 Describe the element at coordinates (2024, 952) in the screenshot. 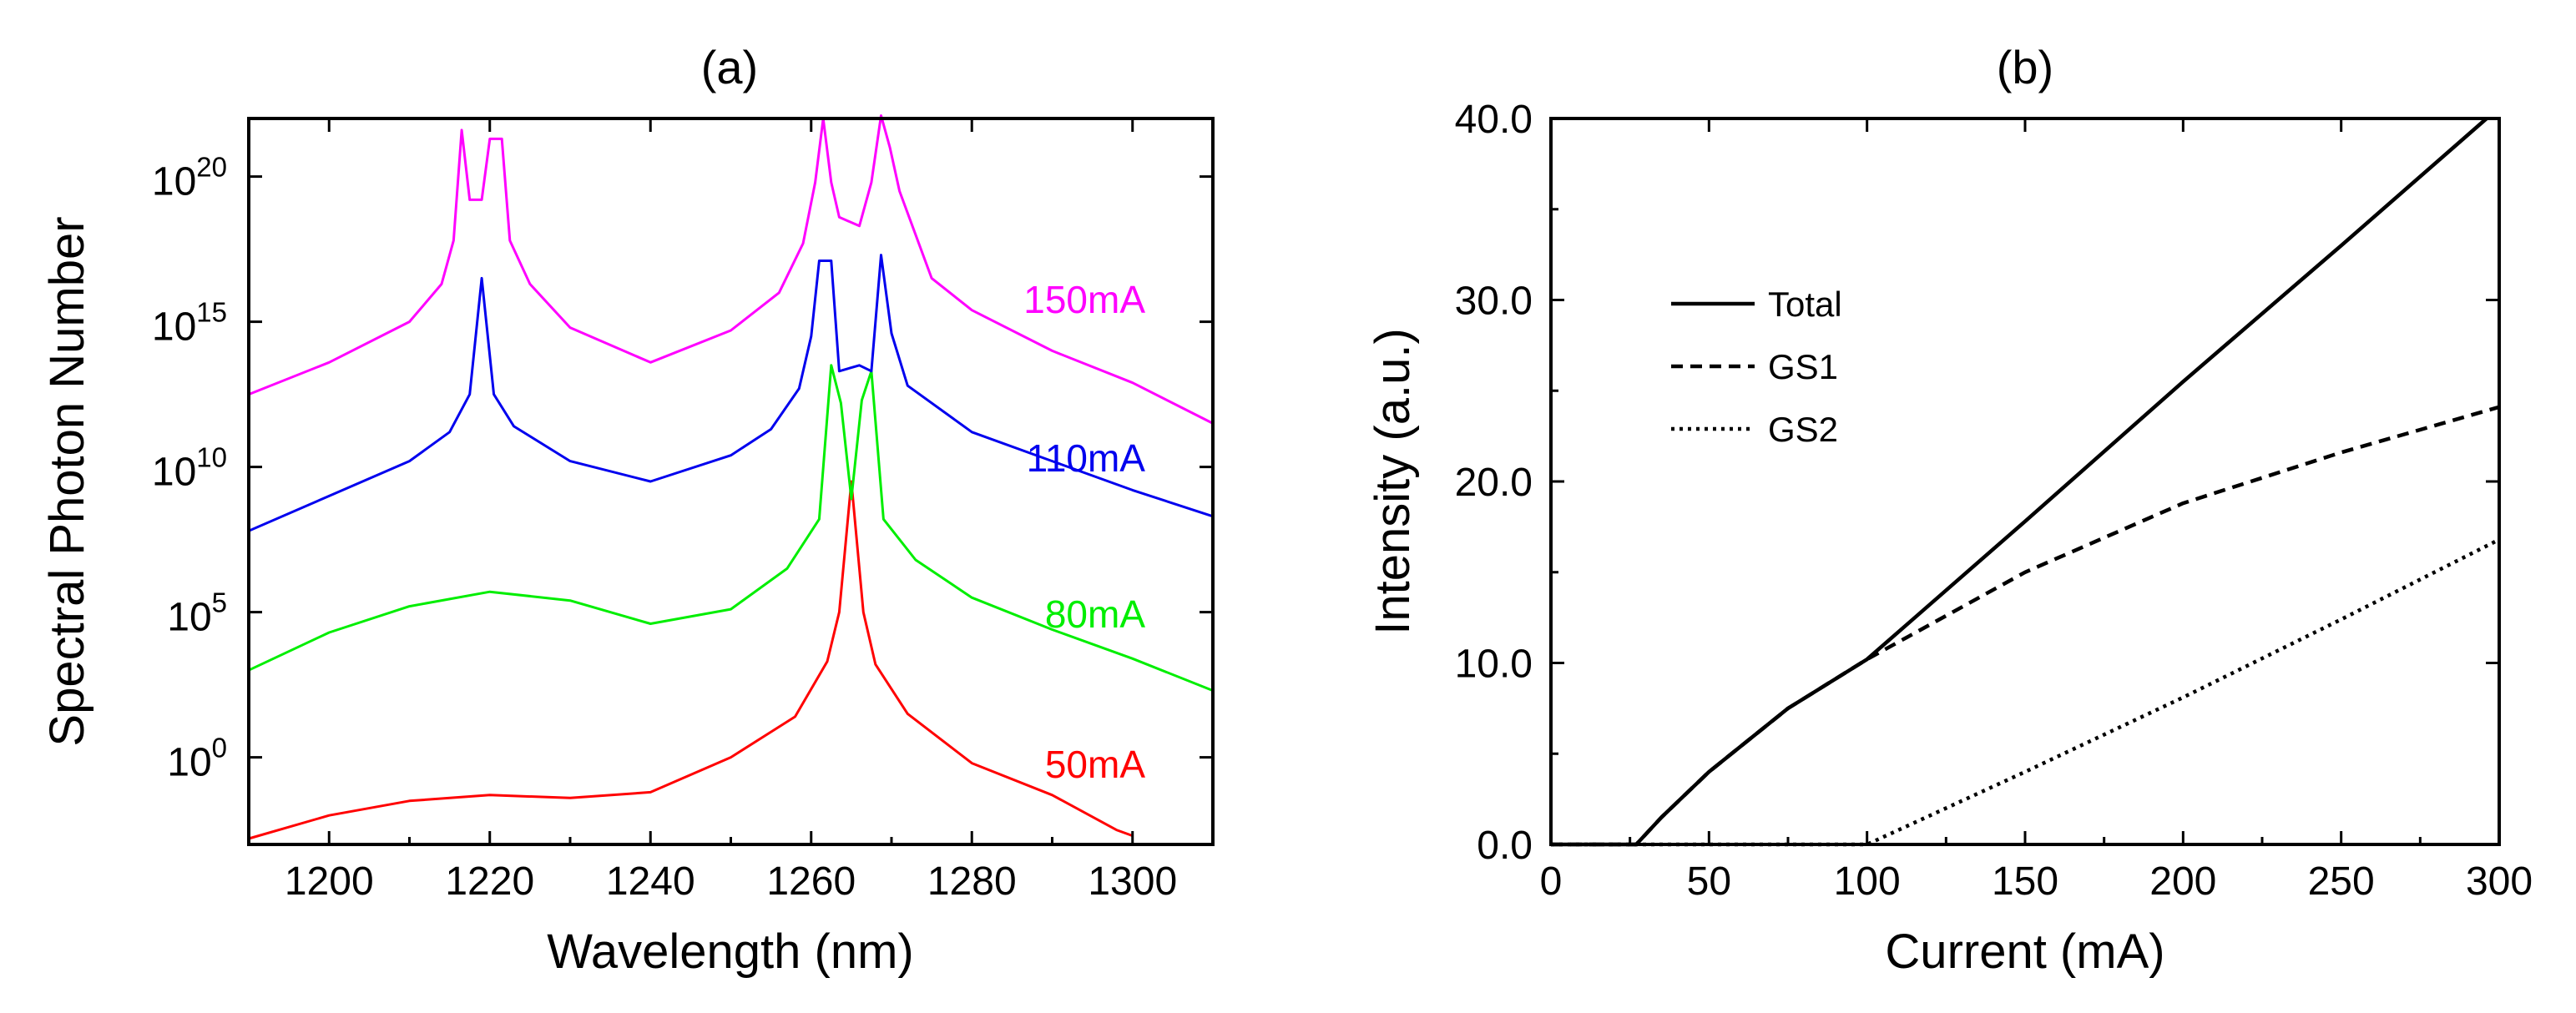

I see `panel-b-x-axis-label: Current (mA)` at that location.